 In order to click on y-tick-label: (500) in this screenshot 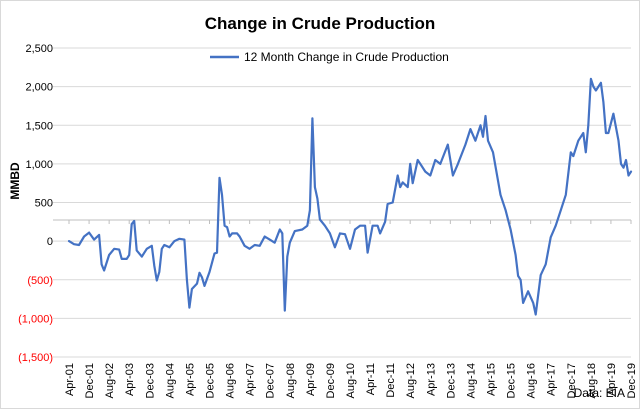, I will do `click(40, 281)`.